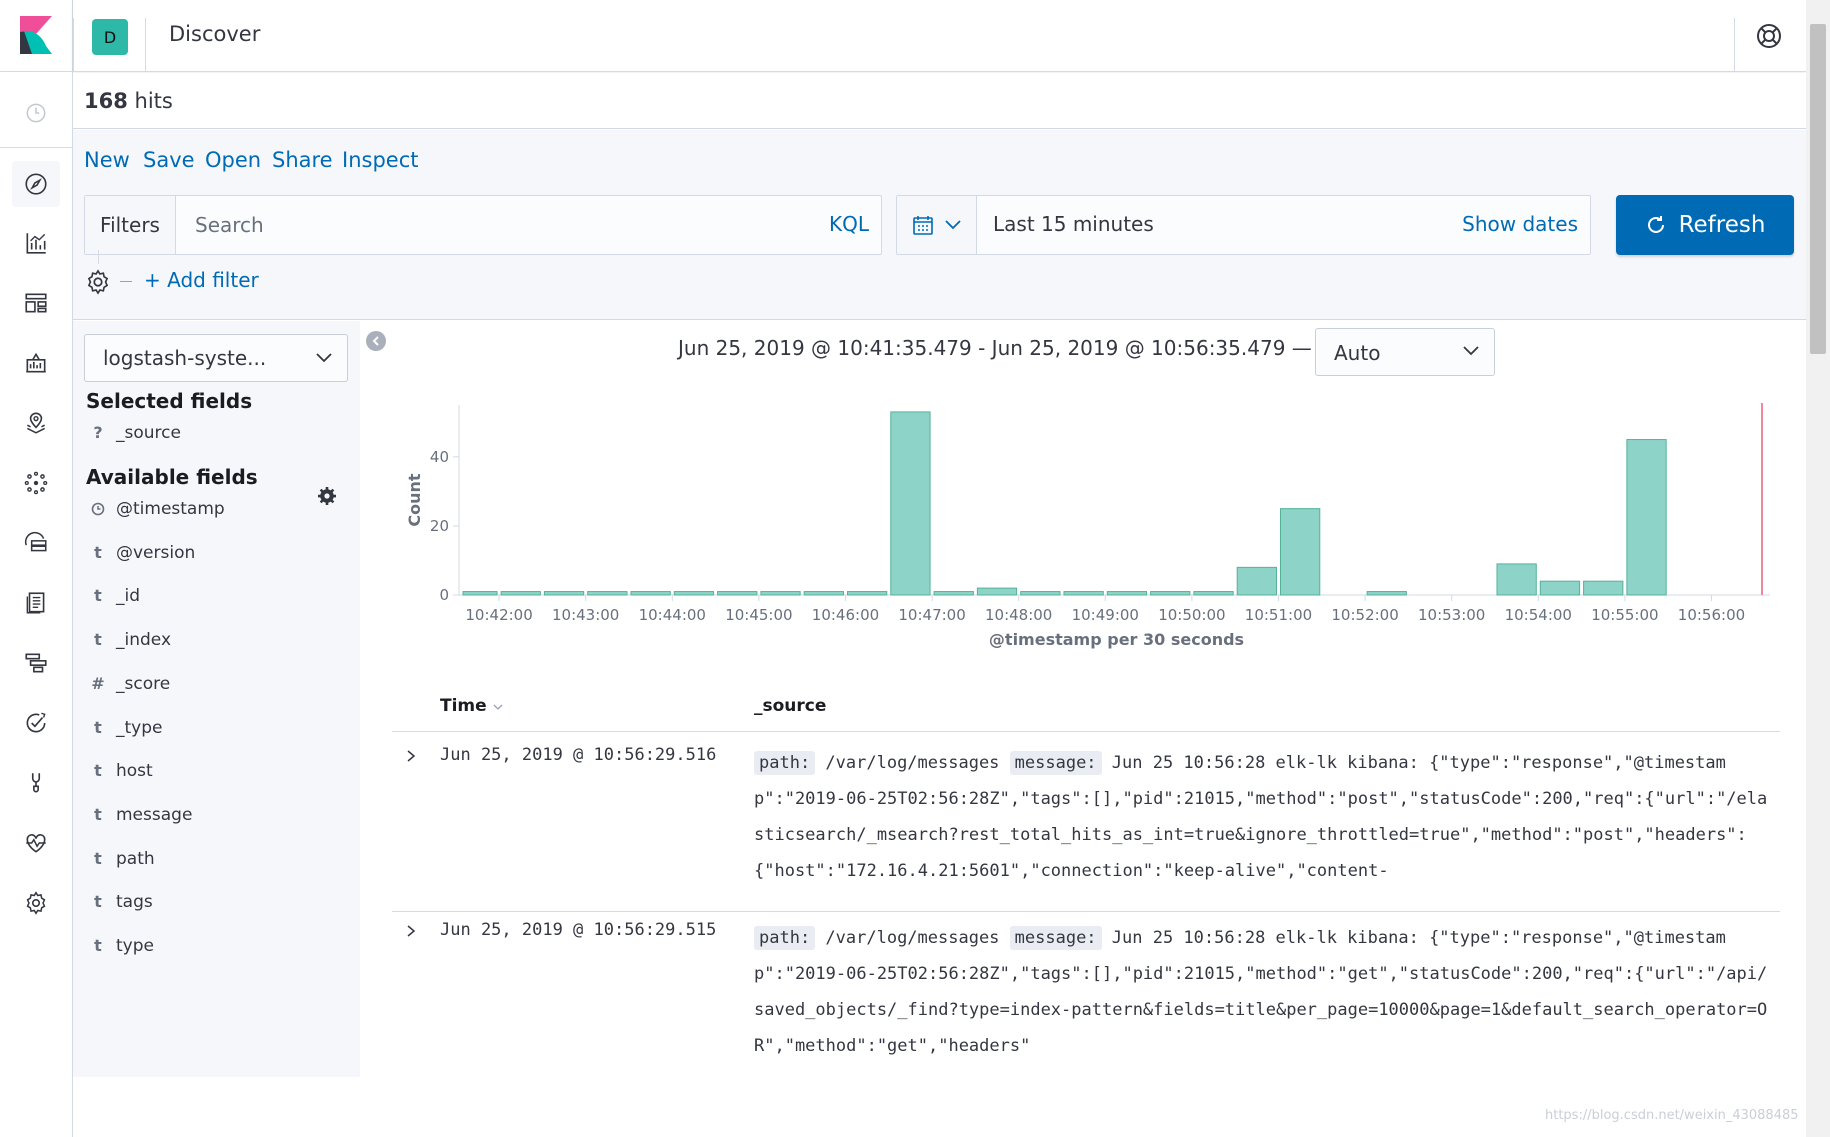 The height and width of the screenshot is (1137, 1830). I want to click on monitoring-icon, so click(36, 843).